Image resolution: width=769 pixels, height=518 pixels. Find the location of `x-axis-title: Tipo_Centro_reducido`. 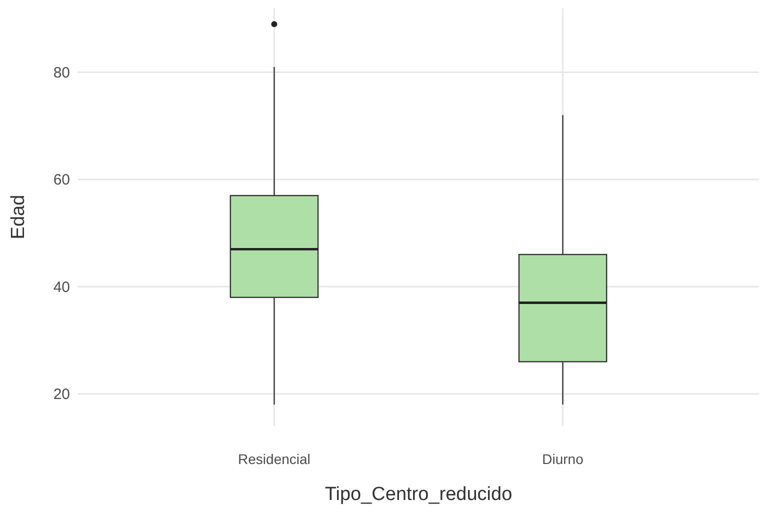

x-axis-title: Tipo_Centro_reducido is located at coordinates (418, 494).